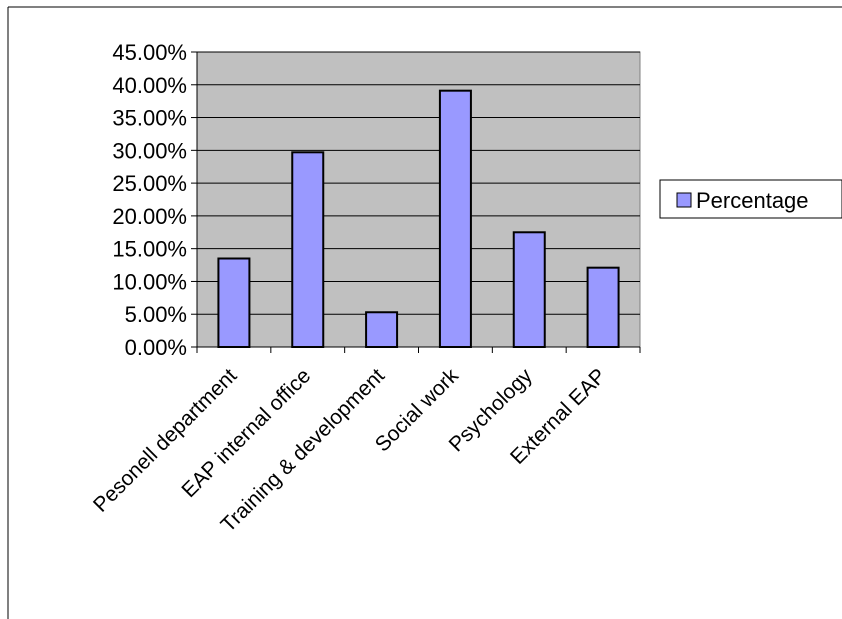 This screenshot has width=842, height=619. Describe the element at coordinates (149, 183) in the screenshot. I see `y-tick-label: 25.00%` at that location.